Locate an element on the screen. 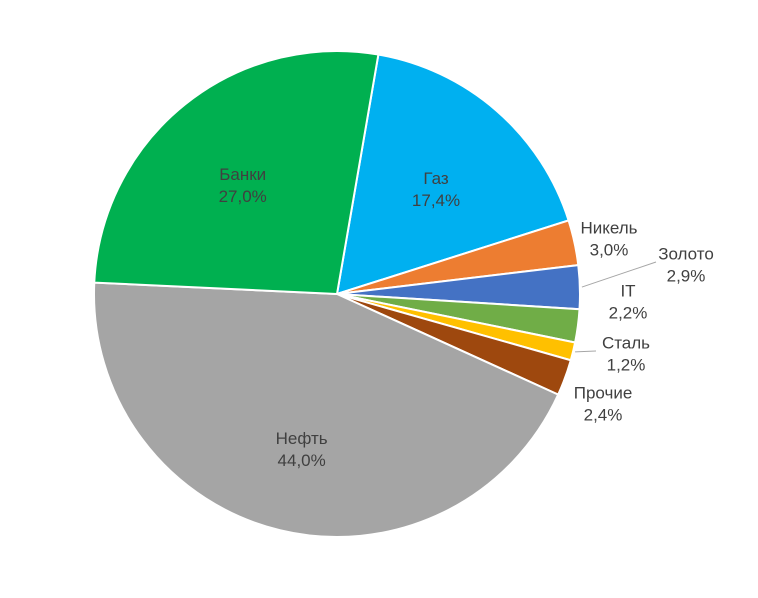  slice-value-label: 2,9% is located at coordinates (686, 275).